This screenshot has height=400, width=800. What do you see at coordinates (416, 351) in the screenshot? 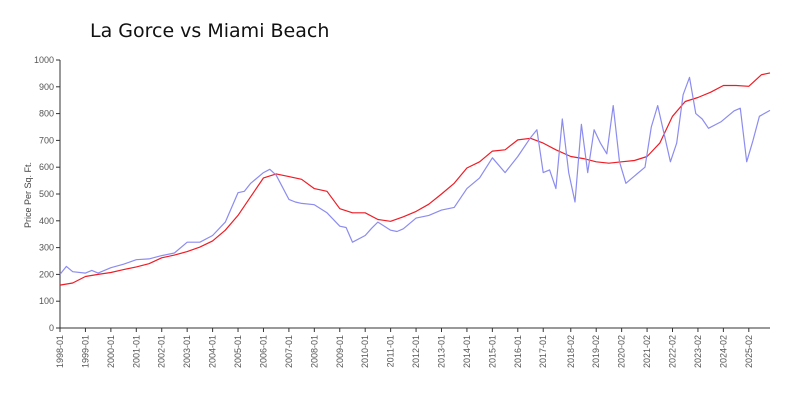
I see `x-tick-label: 2012-01` at bounding box center [416, 351].